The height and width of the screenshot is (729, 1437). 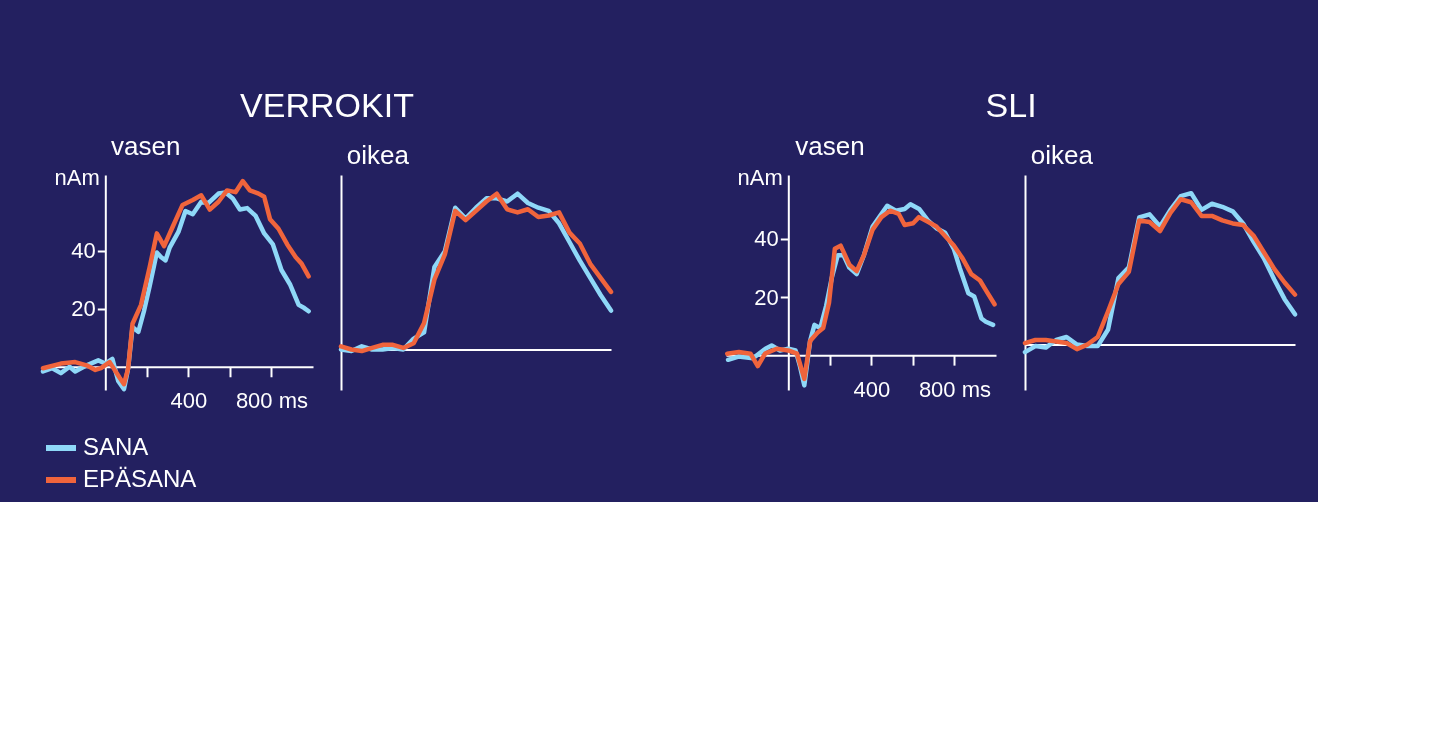 What do you see at coordinates (140, 478) in the screenshot?
I see `legend-label: EPÄSANA` at bounding box center [140, 478].